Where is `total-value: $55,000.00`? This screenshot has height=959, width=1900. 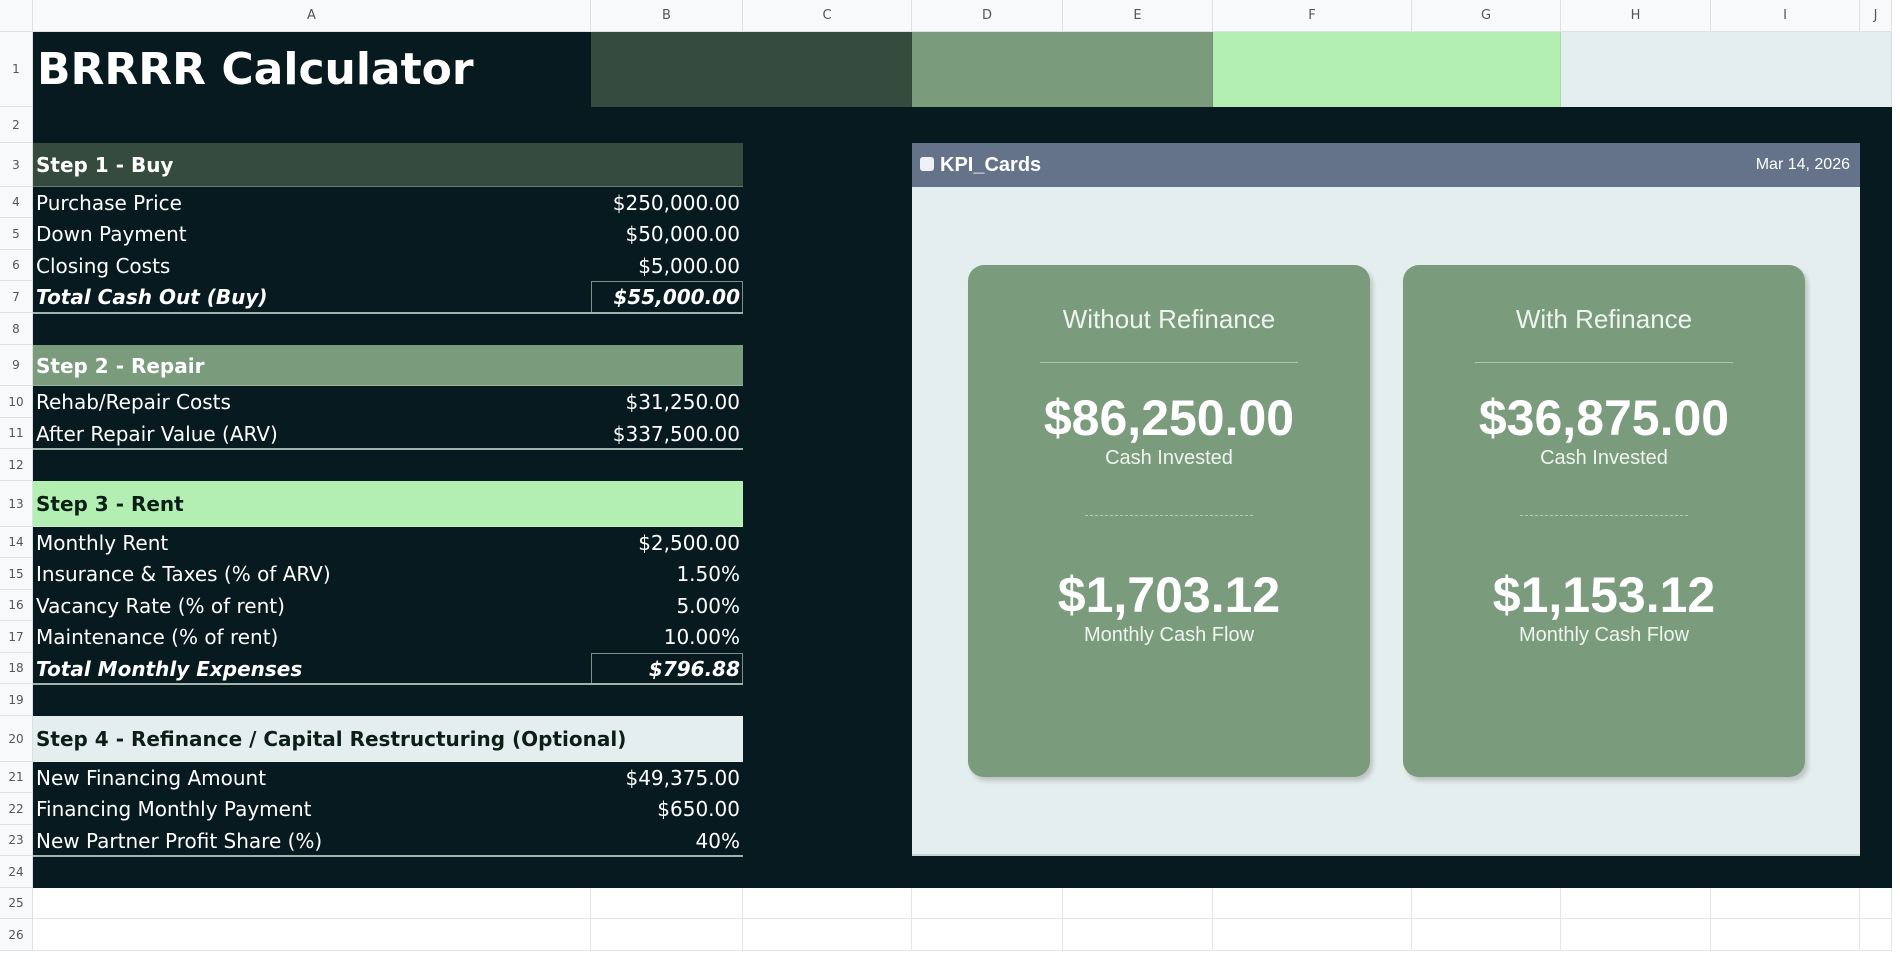
total-value: $55,000.00 is located at coordinates (676, 297).